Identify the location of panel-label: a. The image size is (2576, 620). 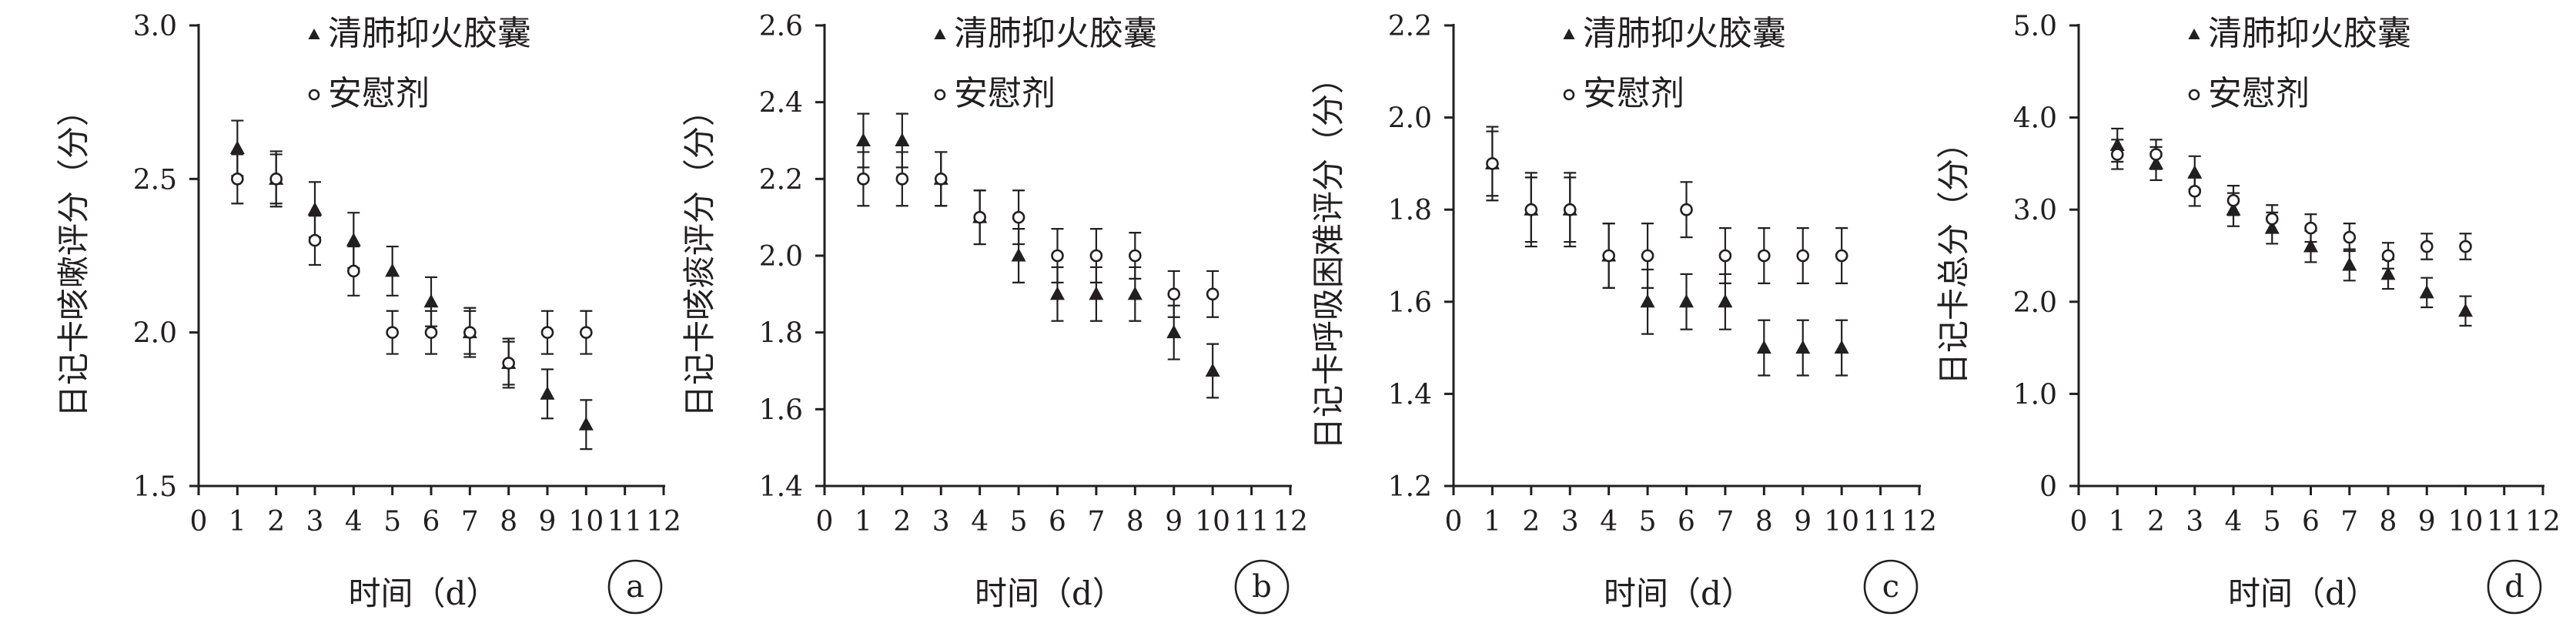
(635, 587).